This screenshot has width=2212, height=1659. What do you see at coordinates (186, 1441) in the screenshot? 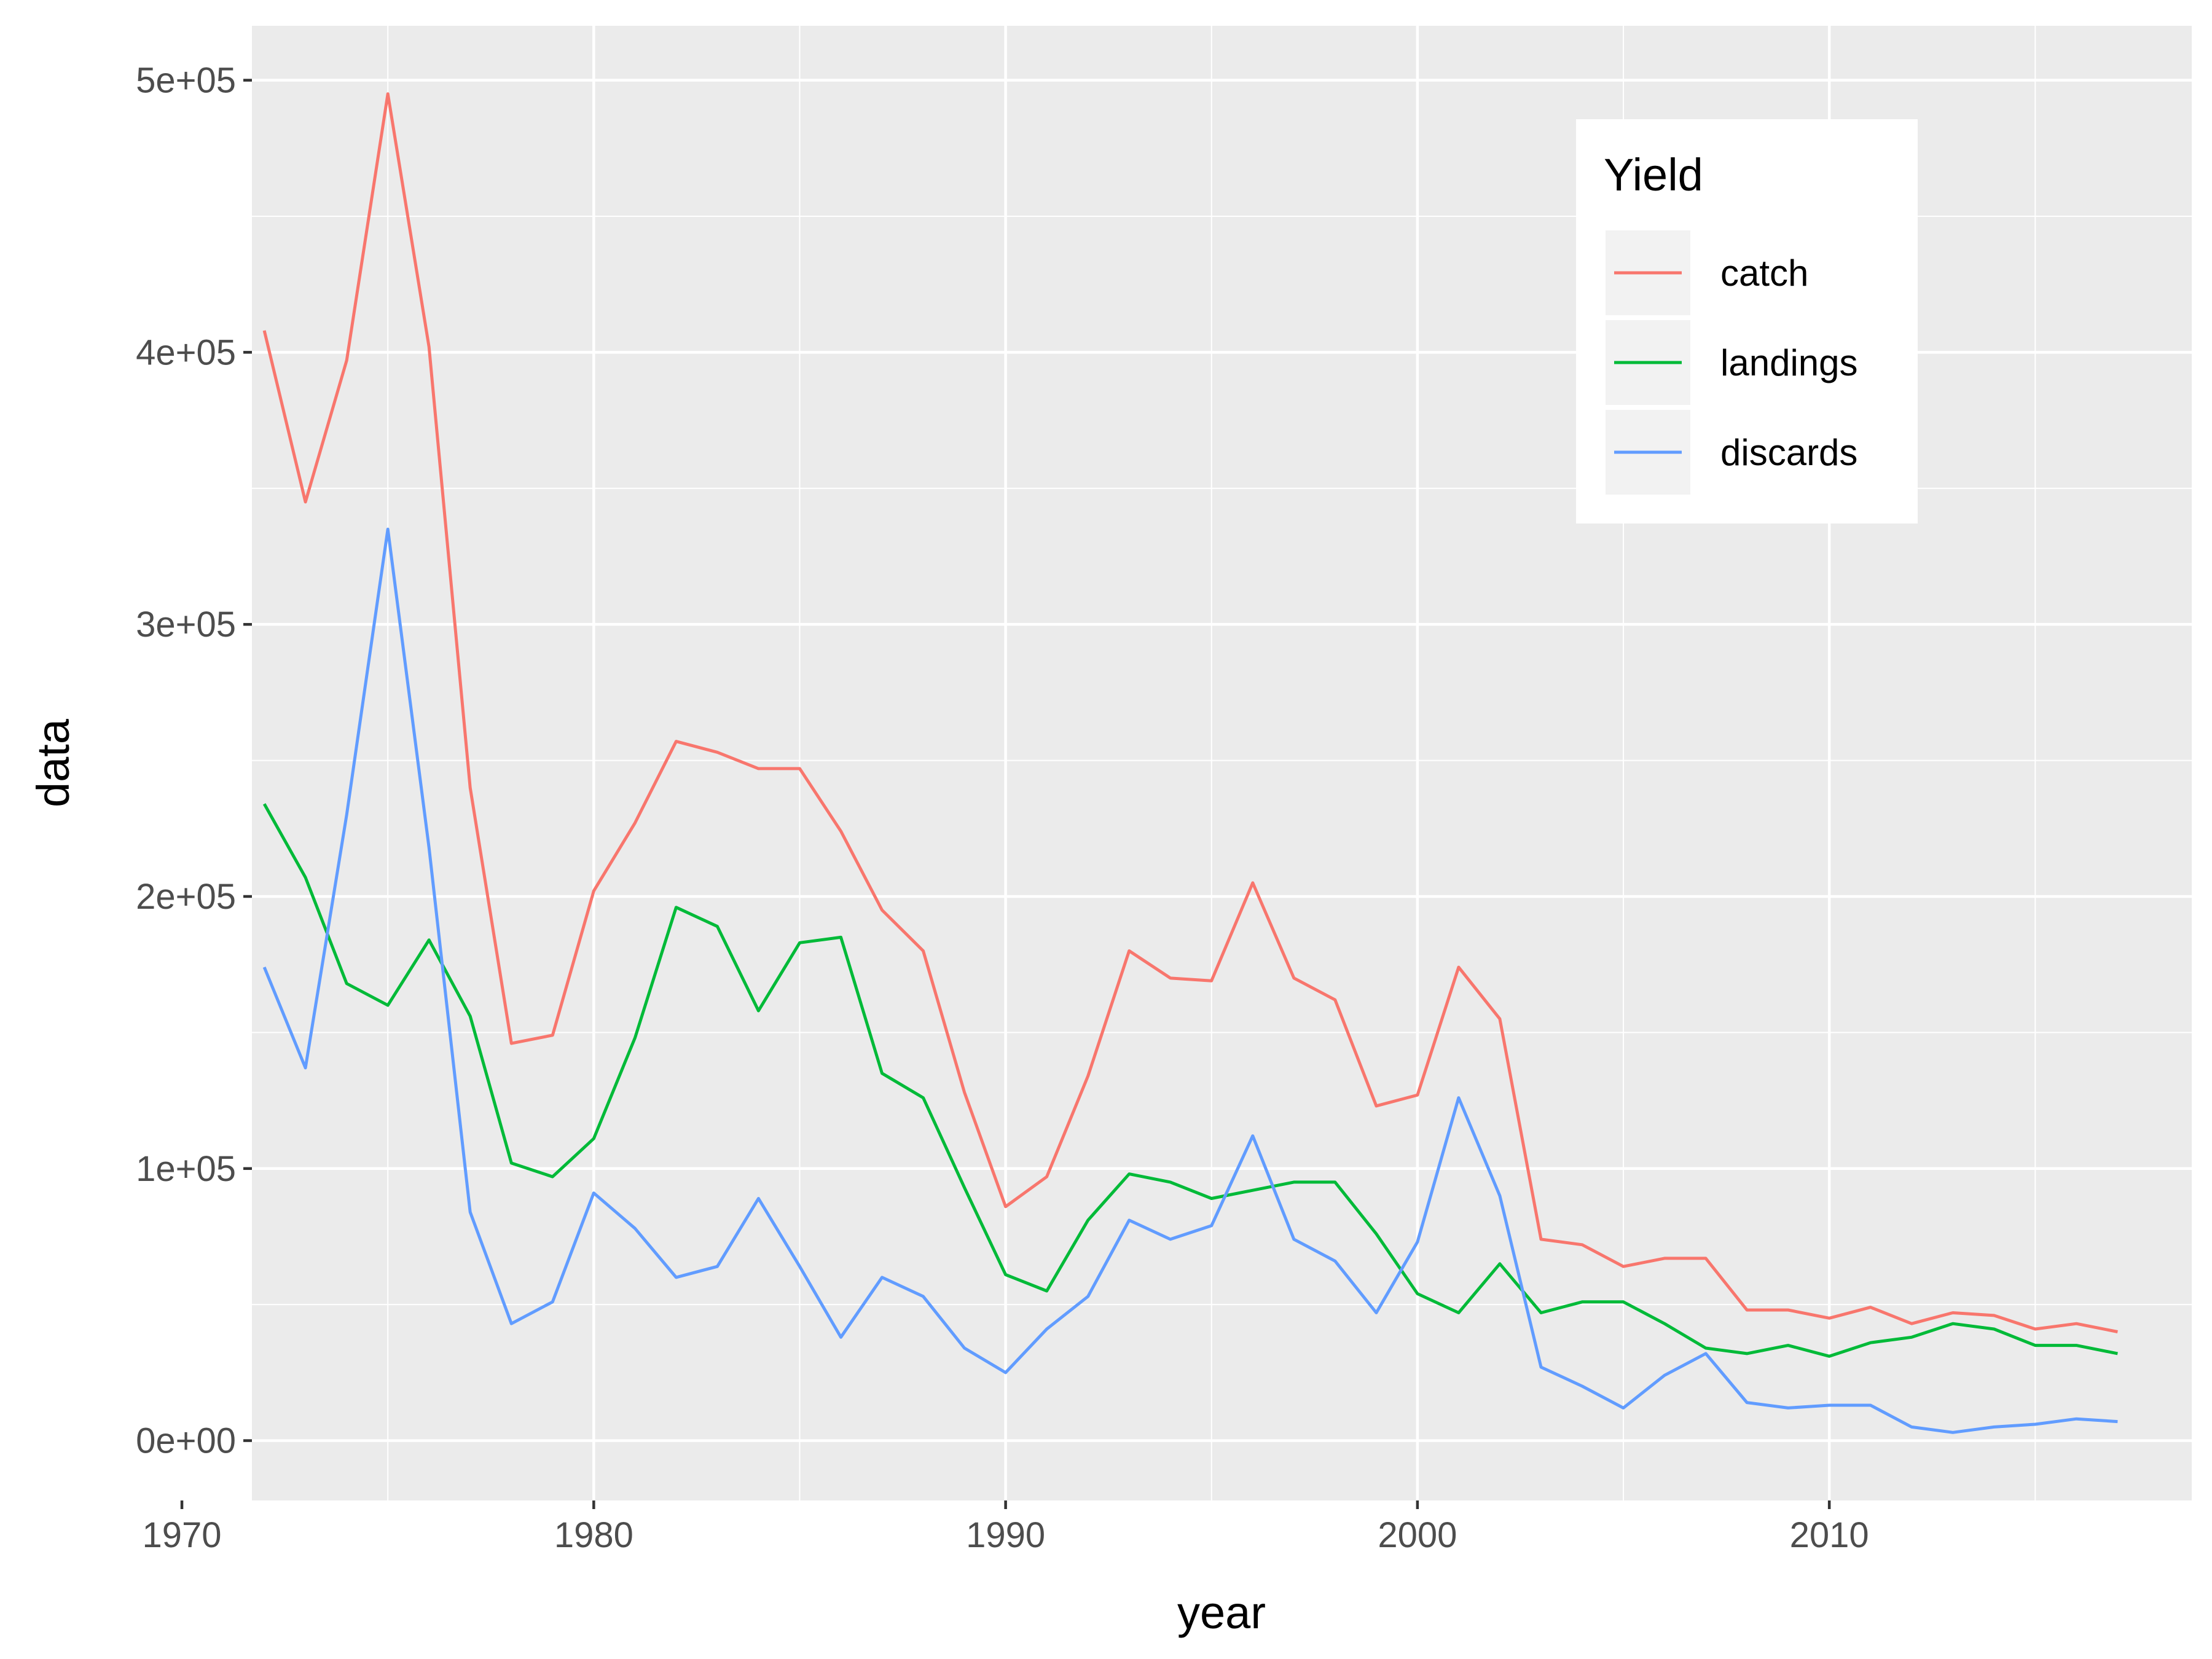
I see `y-tick-label: 0e+00` at bounding box center [186, 1441].